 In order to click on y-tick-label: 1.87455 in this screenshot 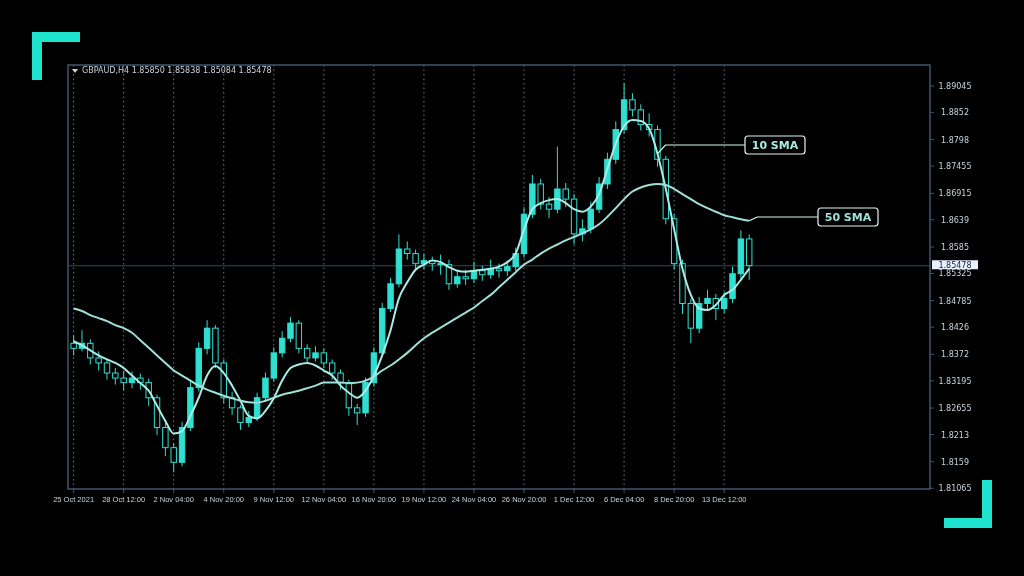, I will do `click(955, 167)`.